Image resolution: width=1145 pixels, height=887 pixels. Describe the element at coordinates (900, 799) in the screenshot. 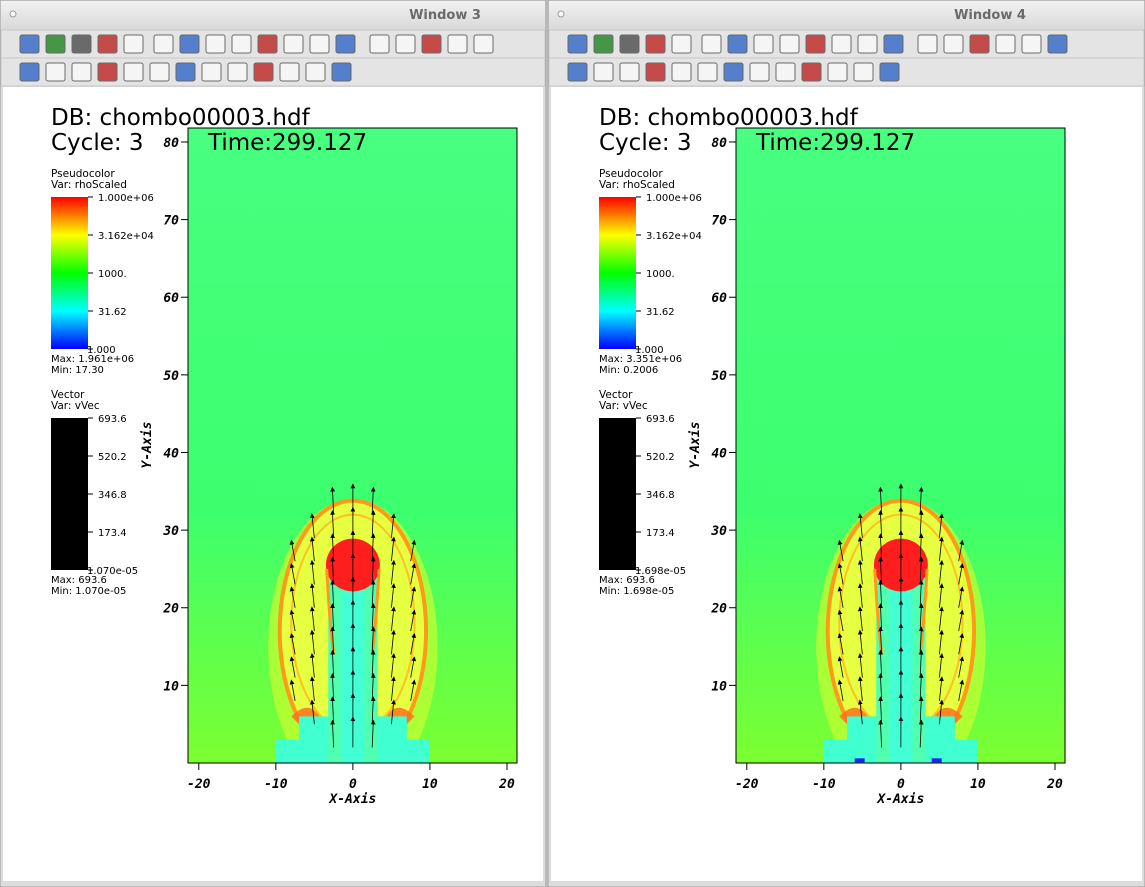

I see `x-axis-label: X-Axis` at that location.